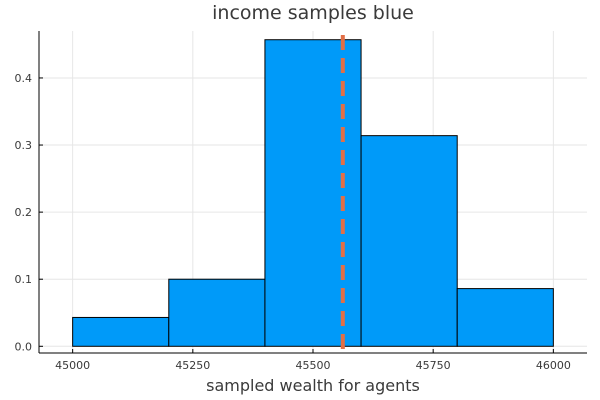 Image resolution: width=600 pixels, height=400 pixels. Describe the element at coordinates (24, 279) in the screenshot. I see `y-tick-label: 0.1` at that location.